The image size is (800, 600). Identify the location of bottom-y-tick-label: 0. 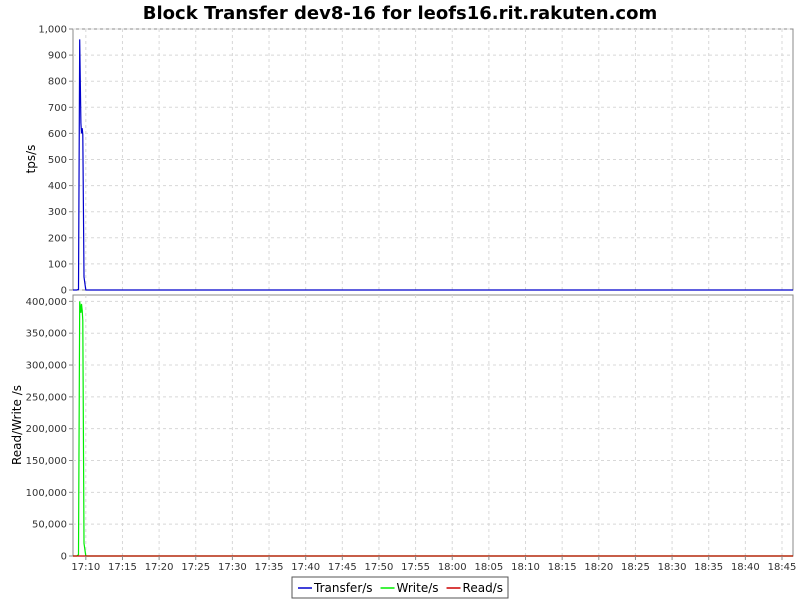
(64, 557).